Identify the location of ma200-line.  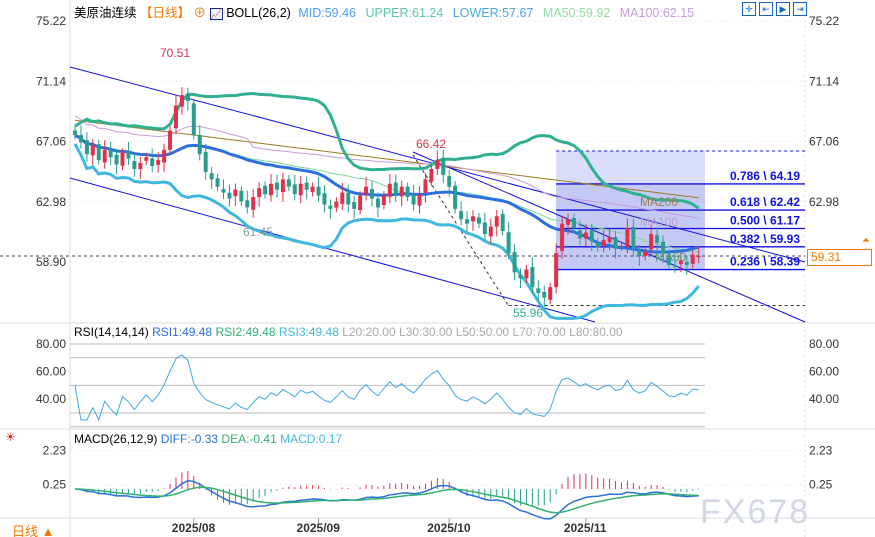
(386, 159).